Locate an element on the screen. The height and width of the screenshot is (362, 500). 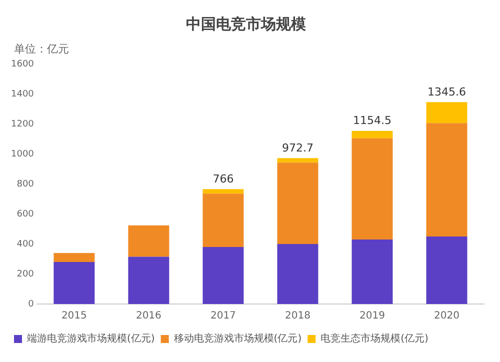
x-tick-label: 2015 is located at coordinates (74, 316).